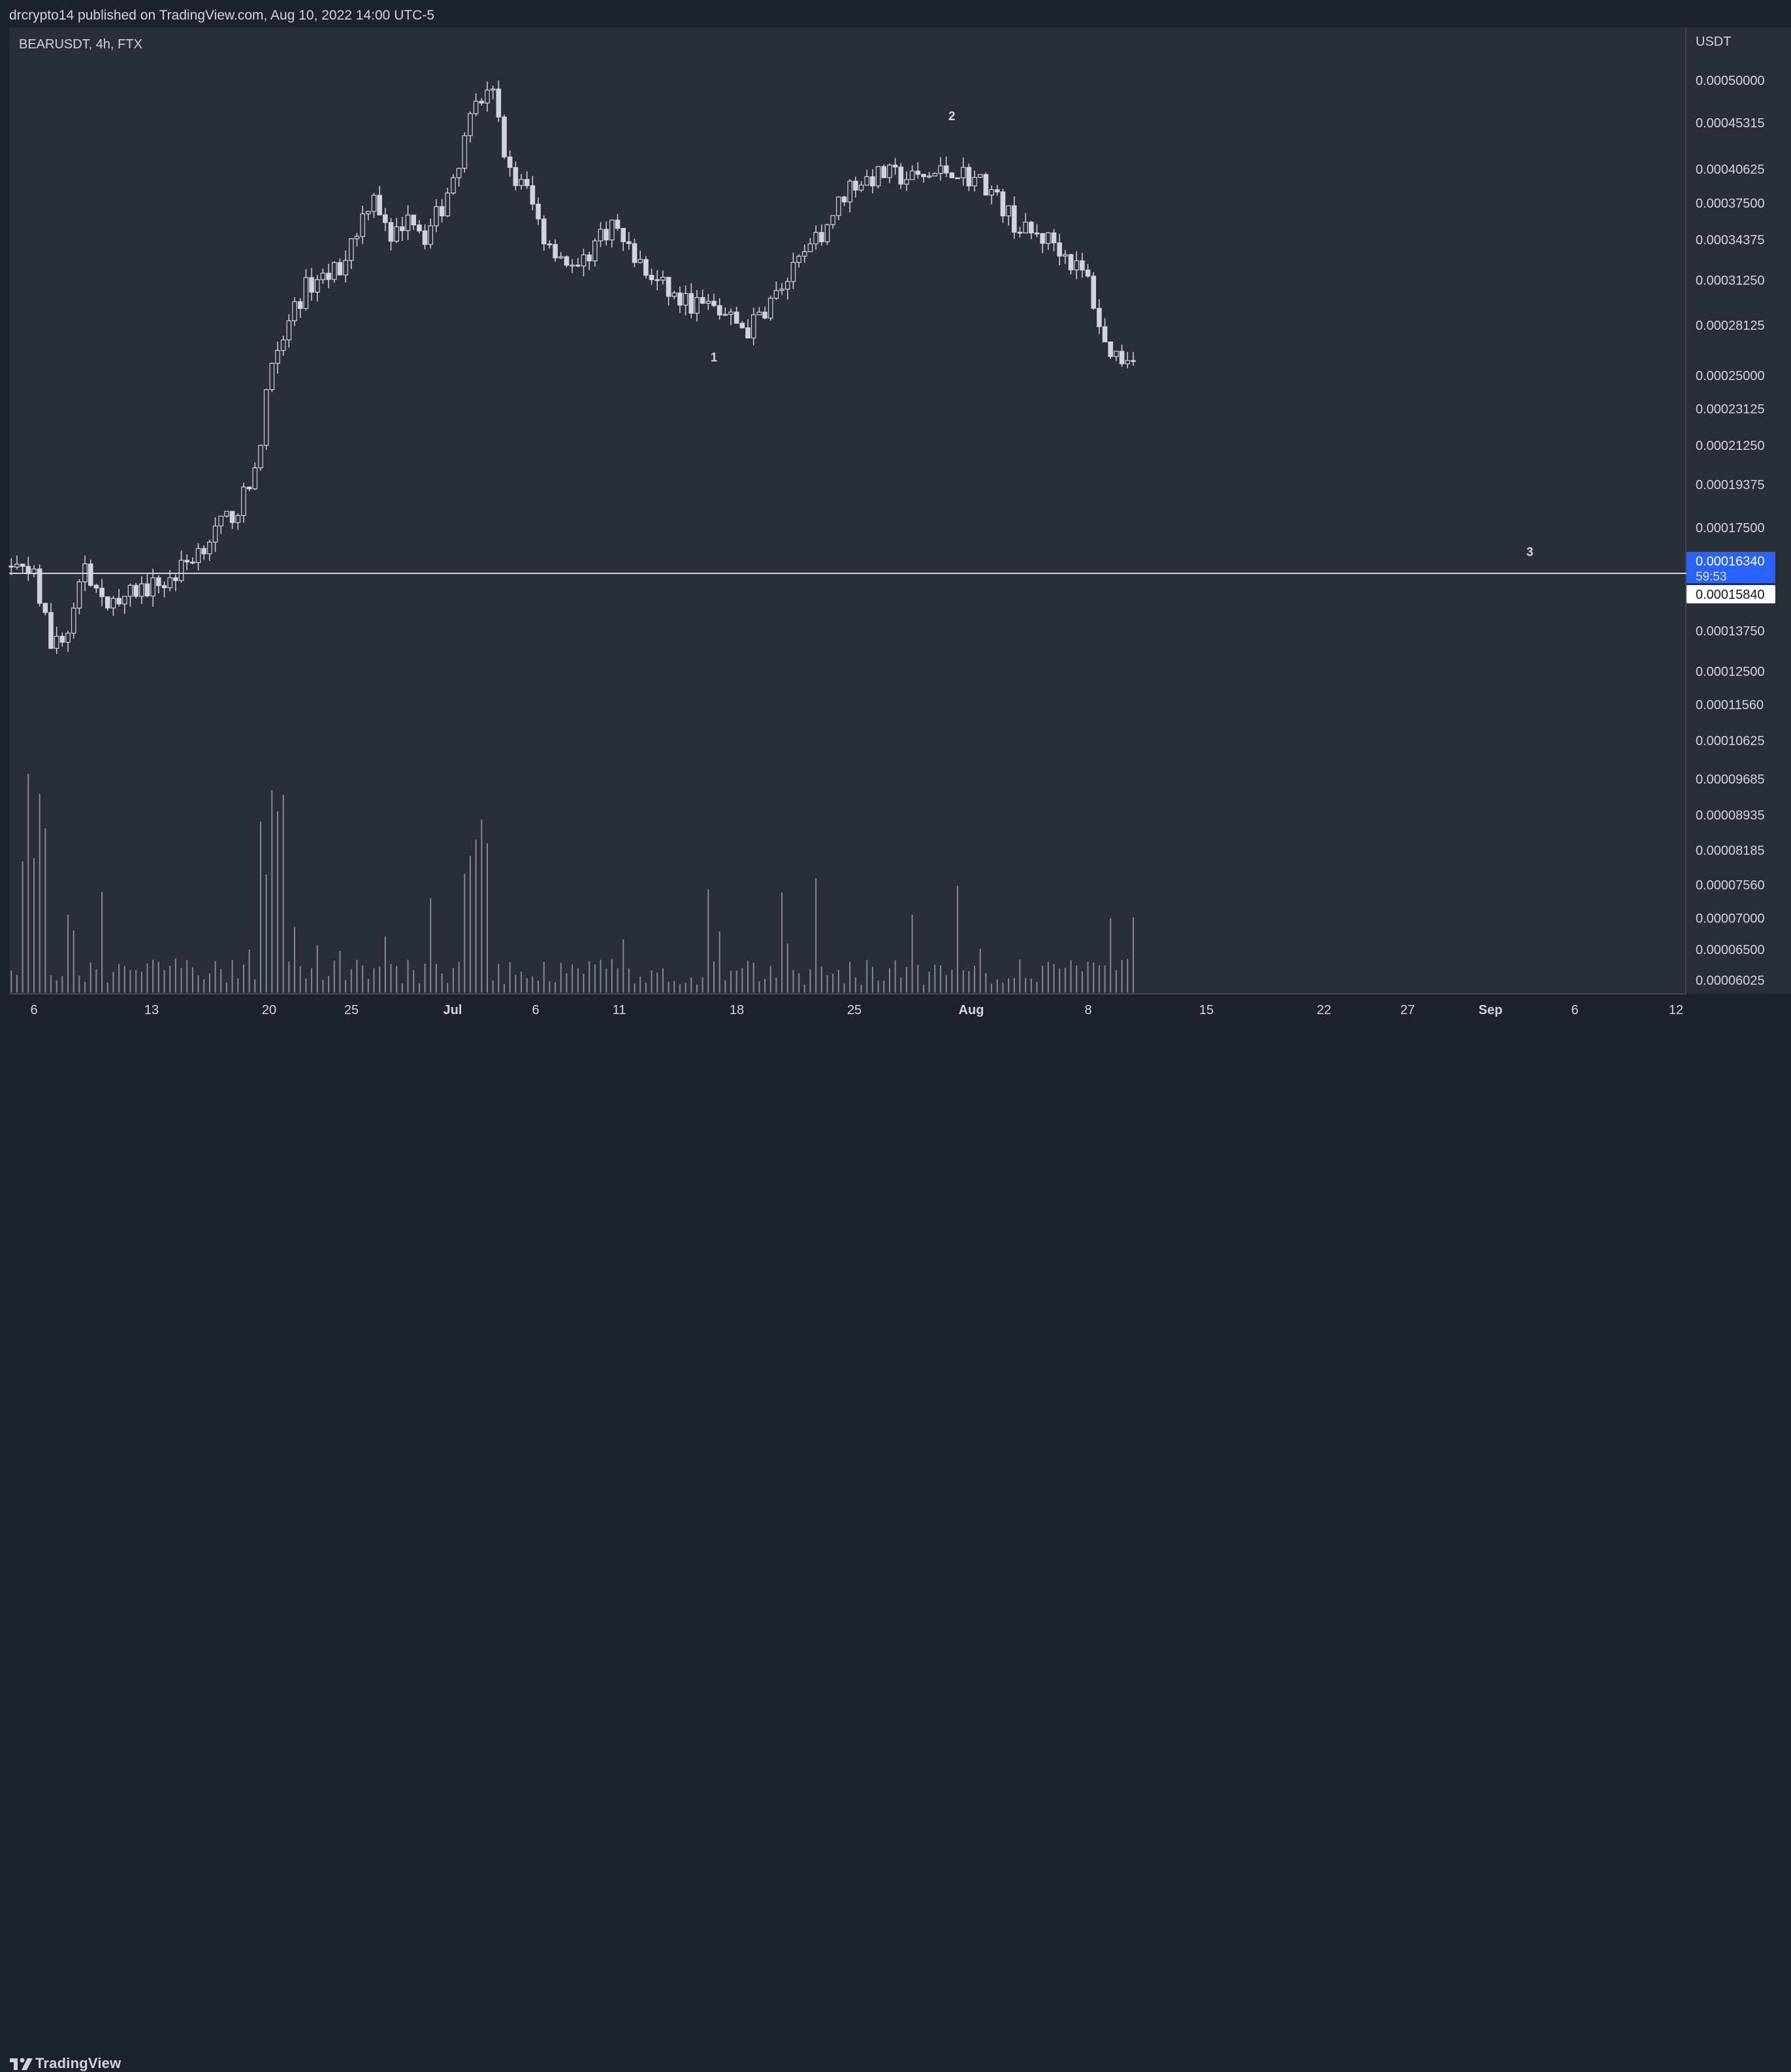 The image size is (1791, 2072). I want to click on time-tick-label: Aug, so click(971, 1010).